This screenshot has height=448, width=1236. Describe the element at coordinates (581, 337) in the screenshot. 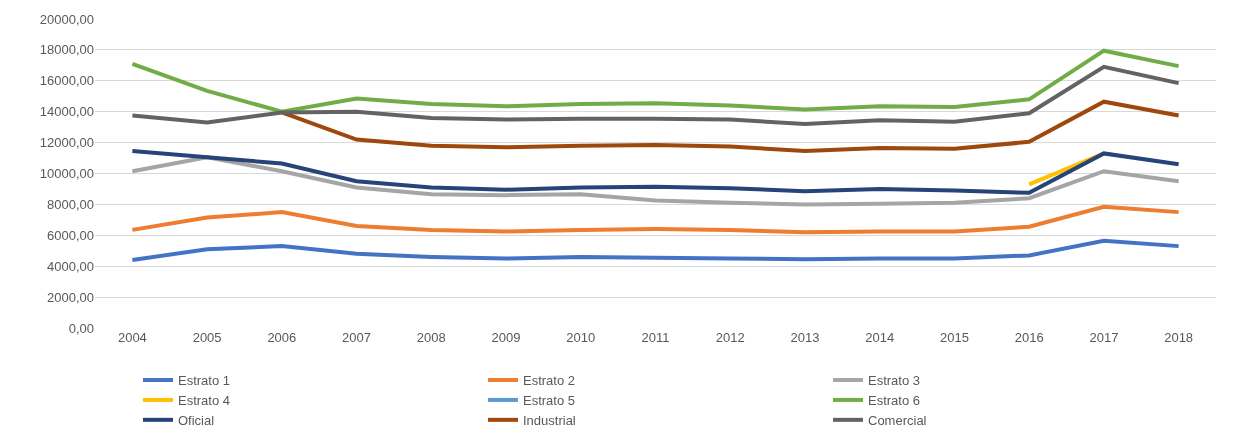

I see `x-tick-label: 2010` at that location.